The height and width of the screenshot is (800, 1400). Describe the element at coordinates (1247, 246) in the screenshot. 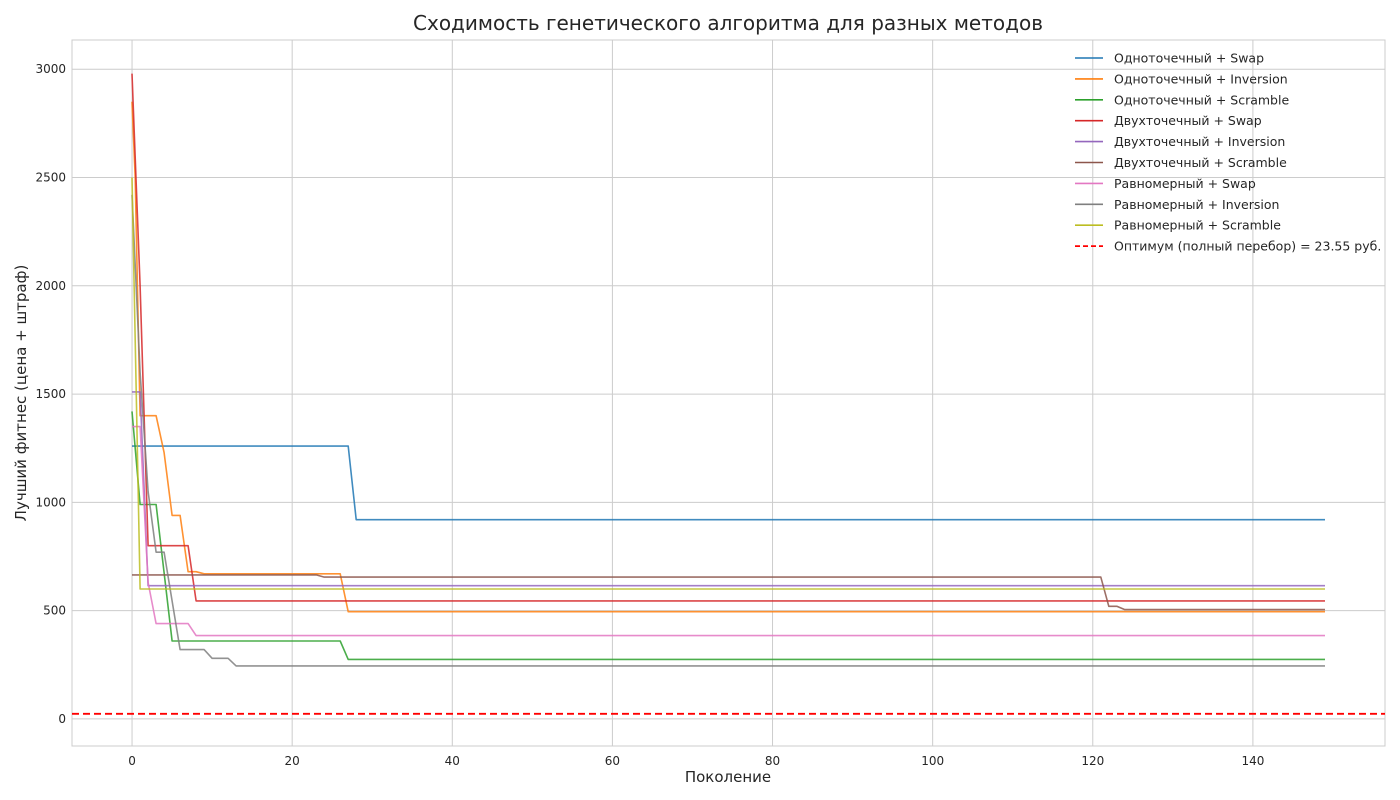

I see `legend-label: Оптимум (полный перебор) = 23.55 руб.` at that location.